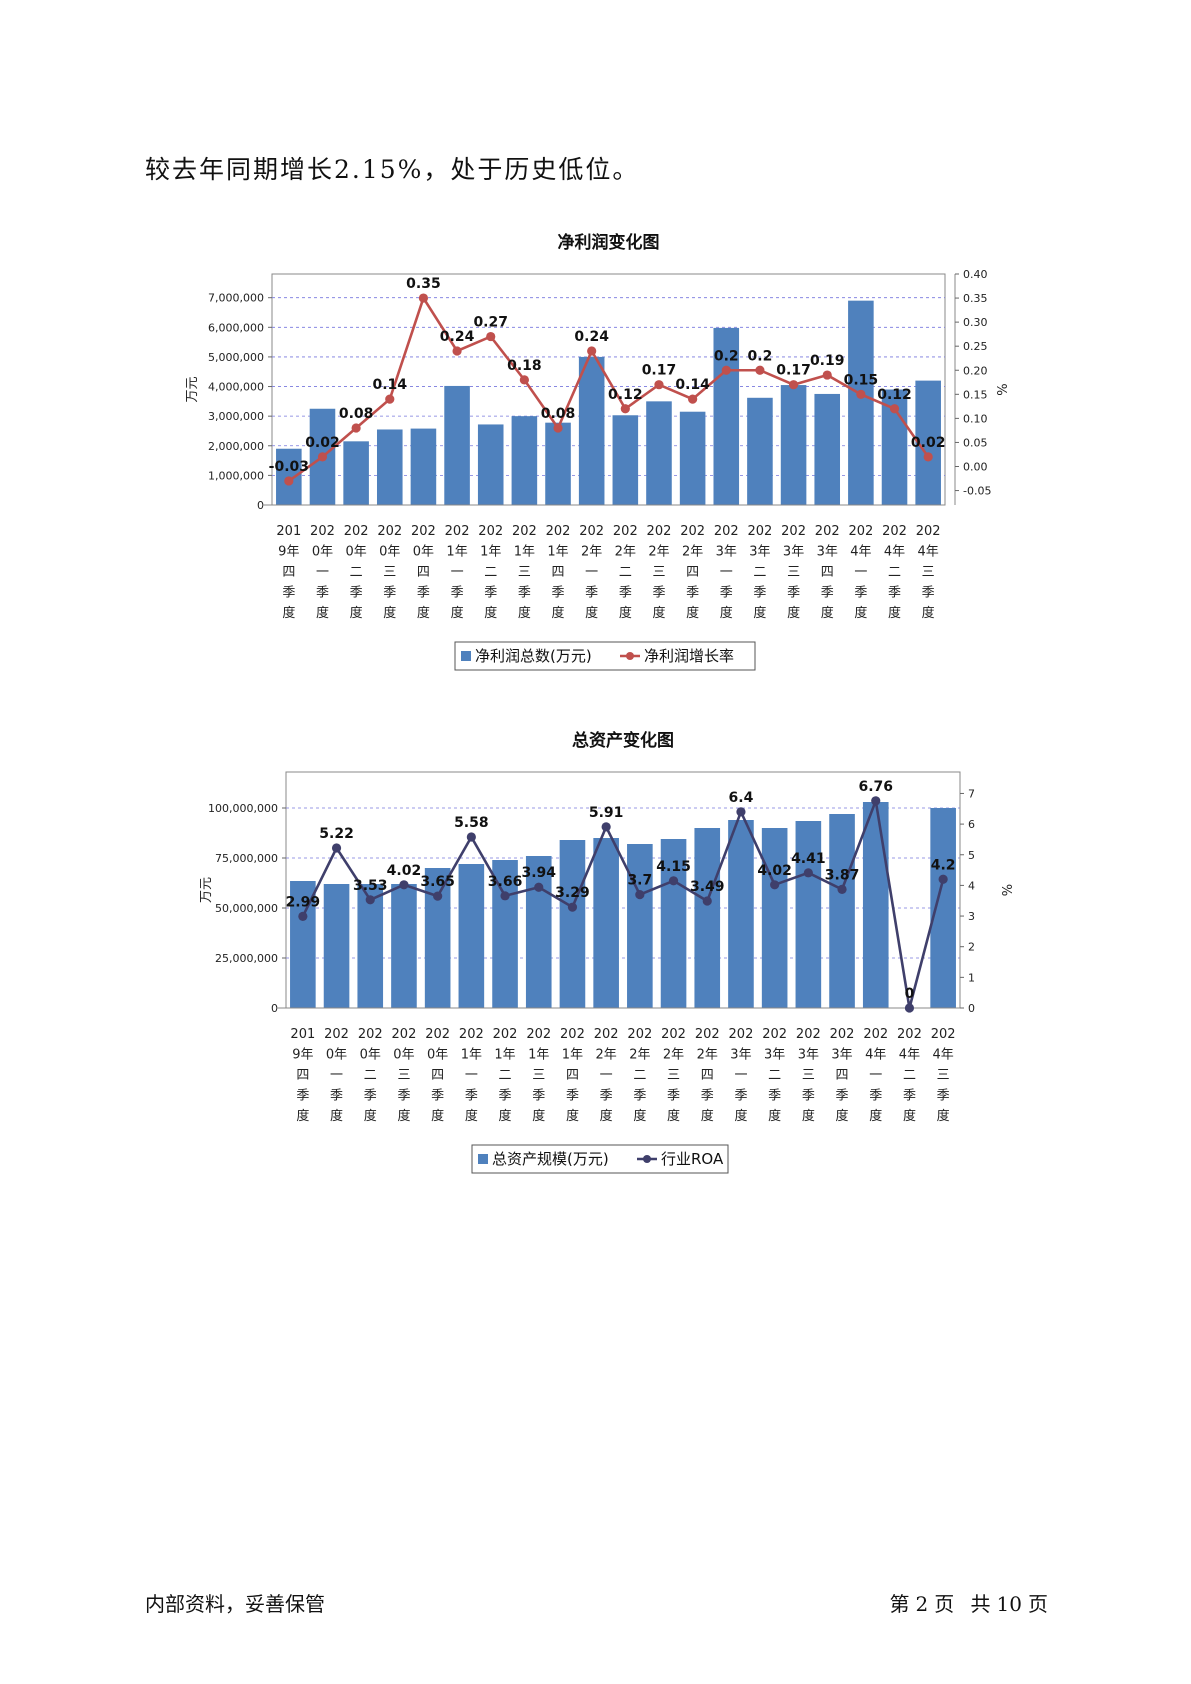 The image size is (1191, 1684). What do you see at coordinates (875, 787) in the screenshot?
I see `data-label: 6.76` at bounding box center [875, 787].